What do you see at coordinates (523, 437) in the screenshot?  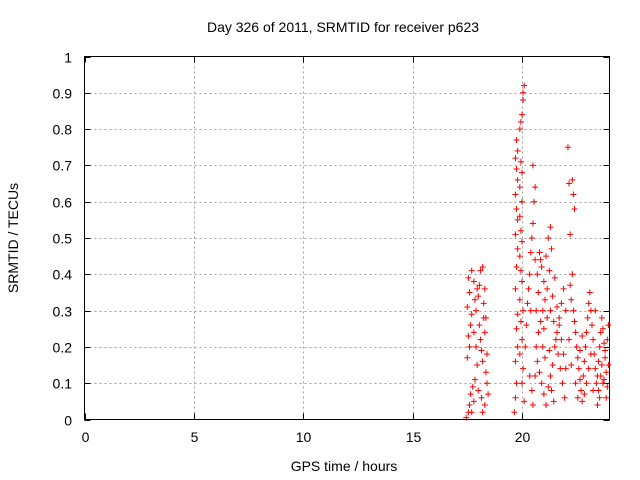 I see `x-tick-label: 20` at bounding box center [523, 437].